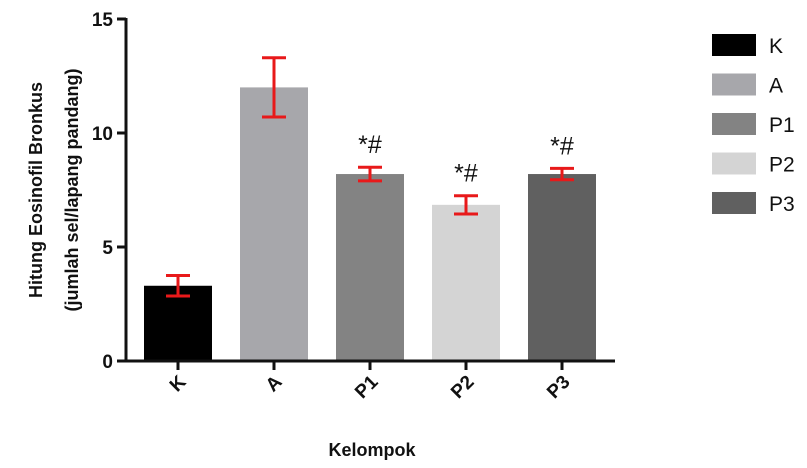 The image size is (807, 468). Describe the element at coordinates (370, 174) in the screenshot. I see `error-bar-P1` at that location.